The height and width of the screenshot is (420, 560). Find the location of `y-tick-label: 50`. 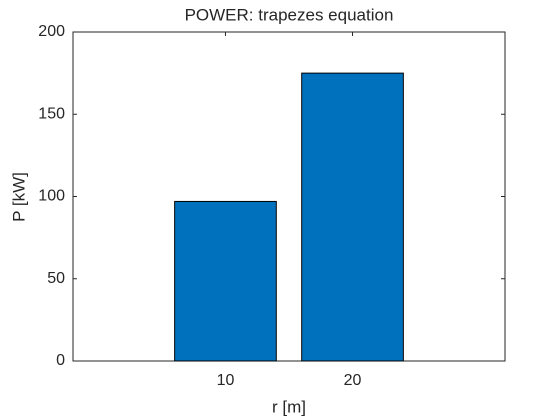

y-tick-label: 50 is located at coordinates (56, 278).